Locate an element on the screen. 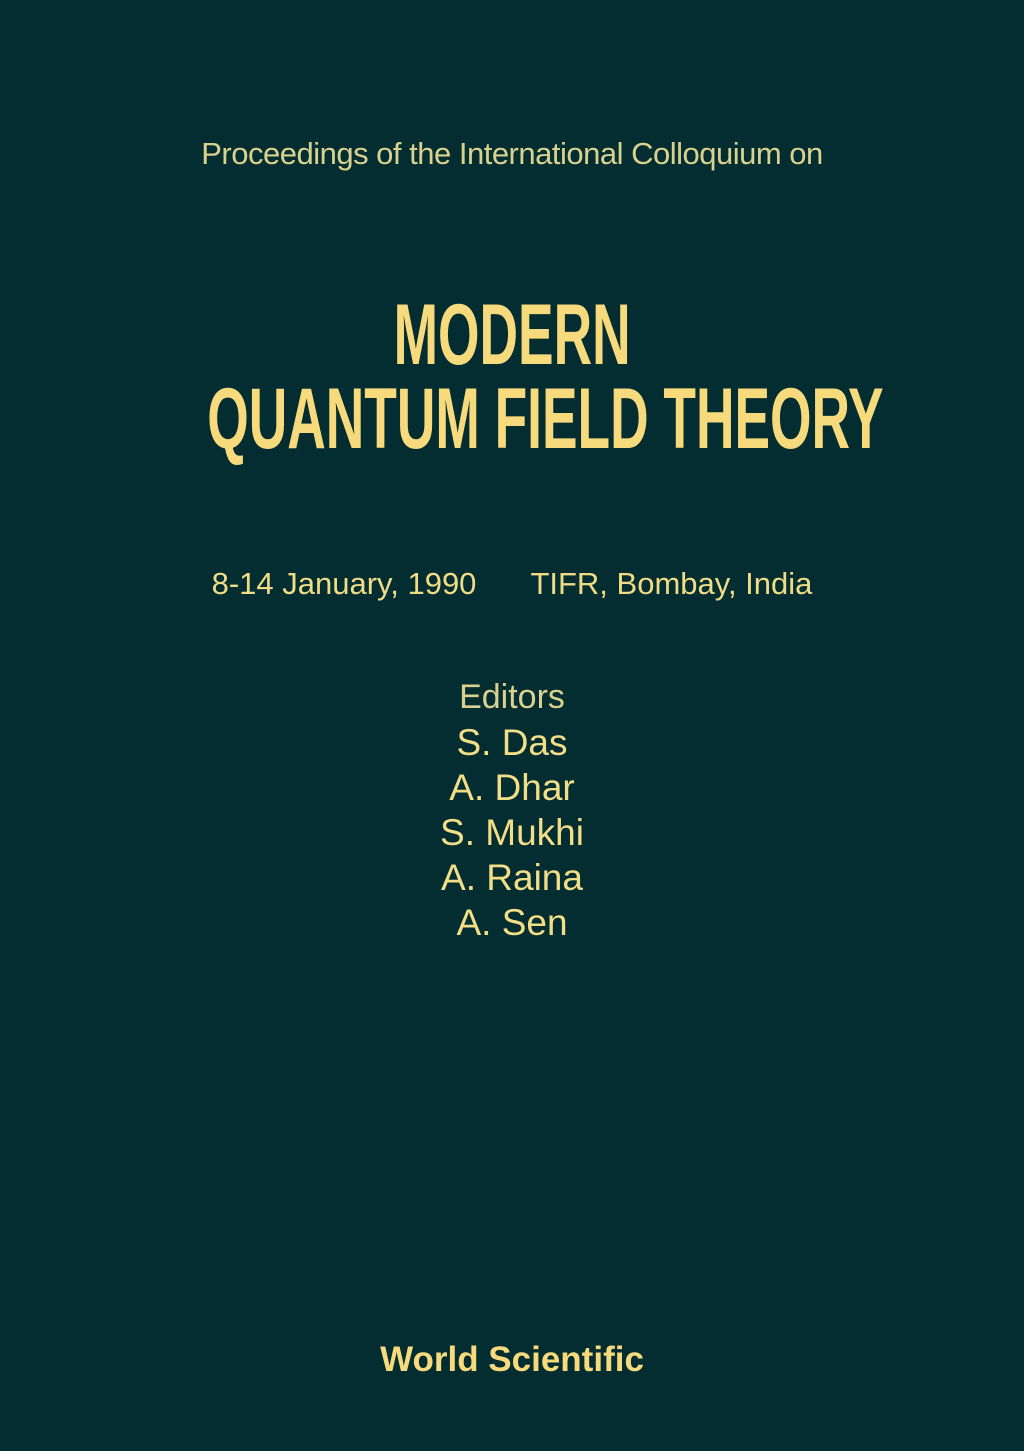 The image size is (1024, 1451). editor-name: A. Raina is located at coordinates (512, 877).